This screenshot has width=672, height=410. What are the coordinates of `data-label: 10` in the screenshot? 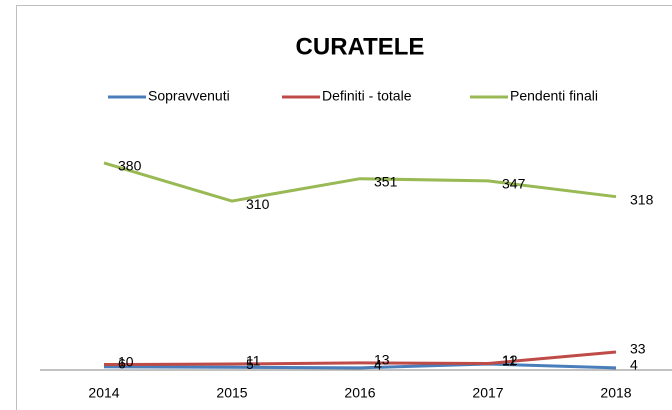 It's located at (126, 361).